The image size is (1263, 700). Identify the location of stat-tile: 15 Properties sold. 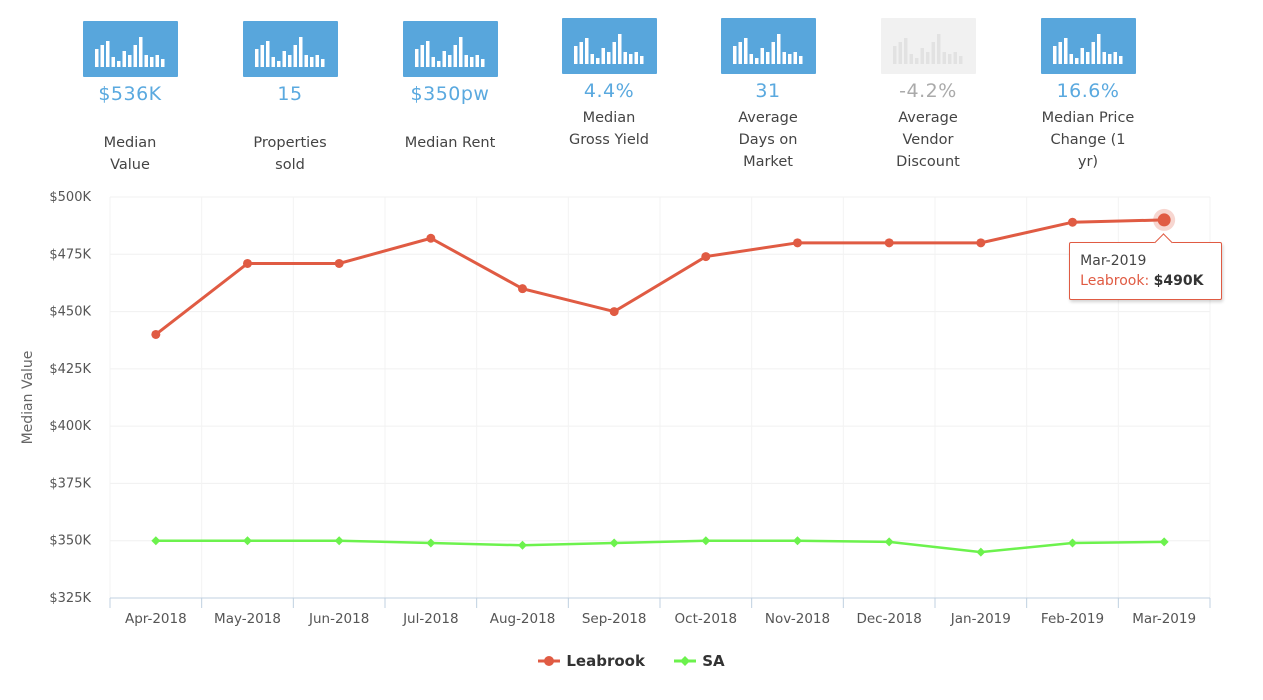
(290, 98).